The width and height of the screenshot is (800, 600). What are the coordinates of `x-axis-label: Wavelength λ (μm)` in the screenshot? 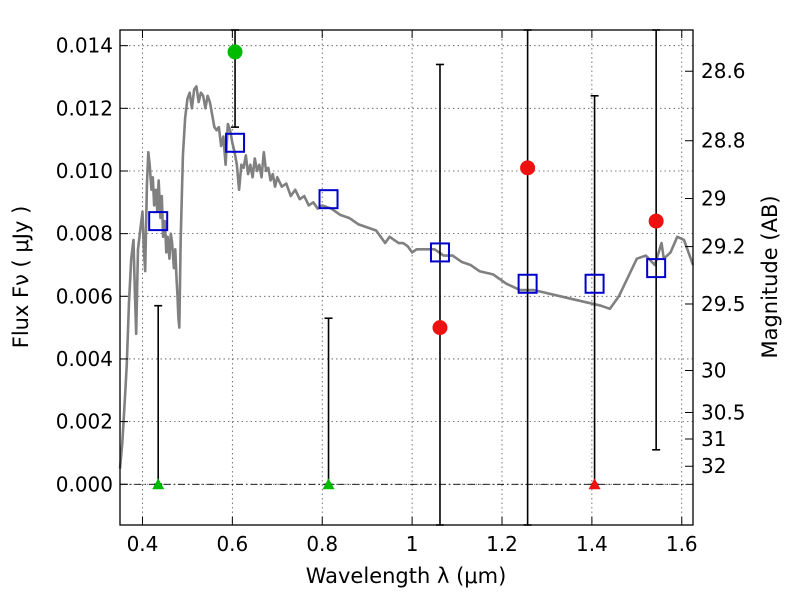 It's located at (406, 576).